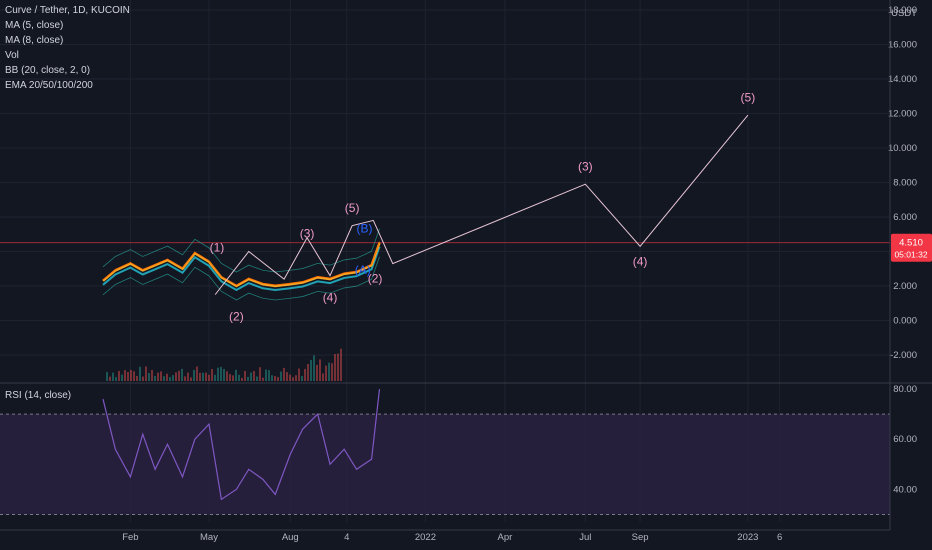  What do you see at coordinates (905, 286) in the screenshot?
I see `price-tick-label: 2.000` at bounding box center [905, 286].